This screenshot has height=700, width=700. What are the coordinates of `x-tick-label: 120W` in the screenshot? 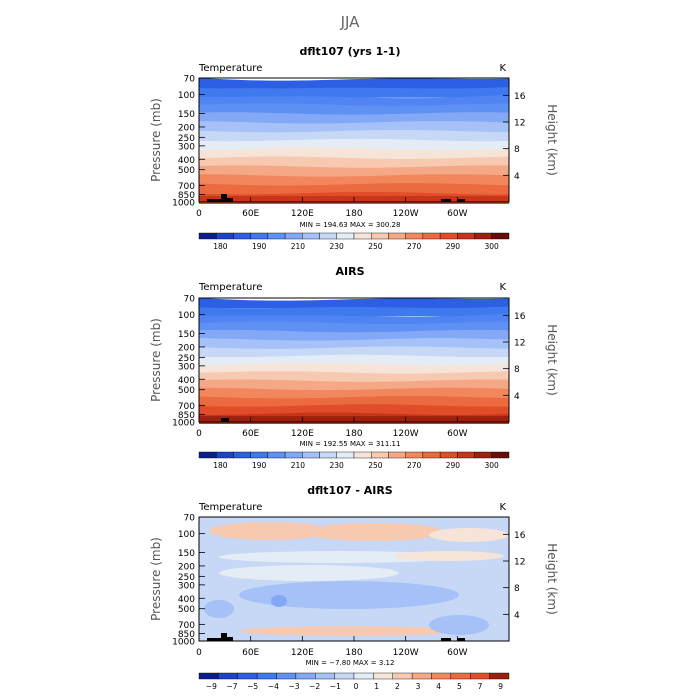 It's located at (406, 214).